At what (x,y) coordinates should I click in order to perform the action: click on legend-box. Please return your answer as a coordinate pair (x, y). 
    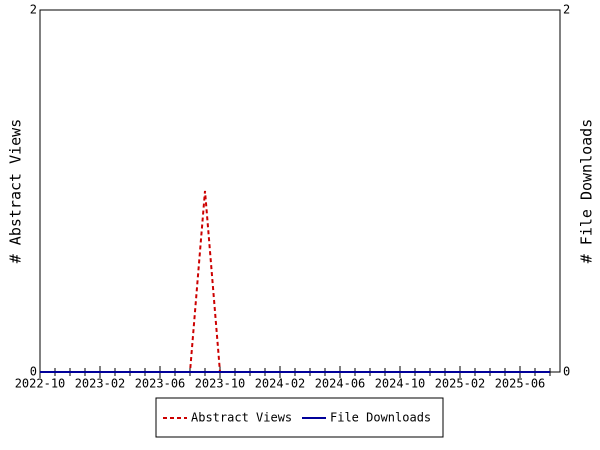
    Looking at the image, I should click on (299, 417).